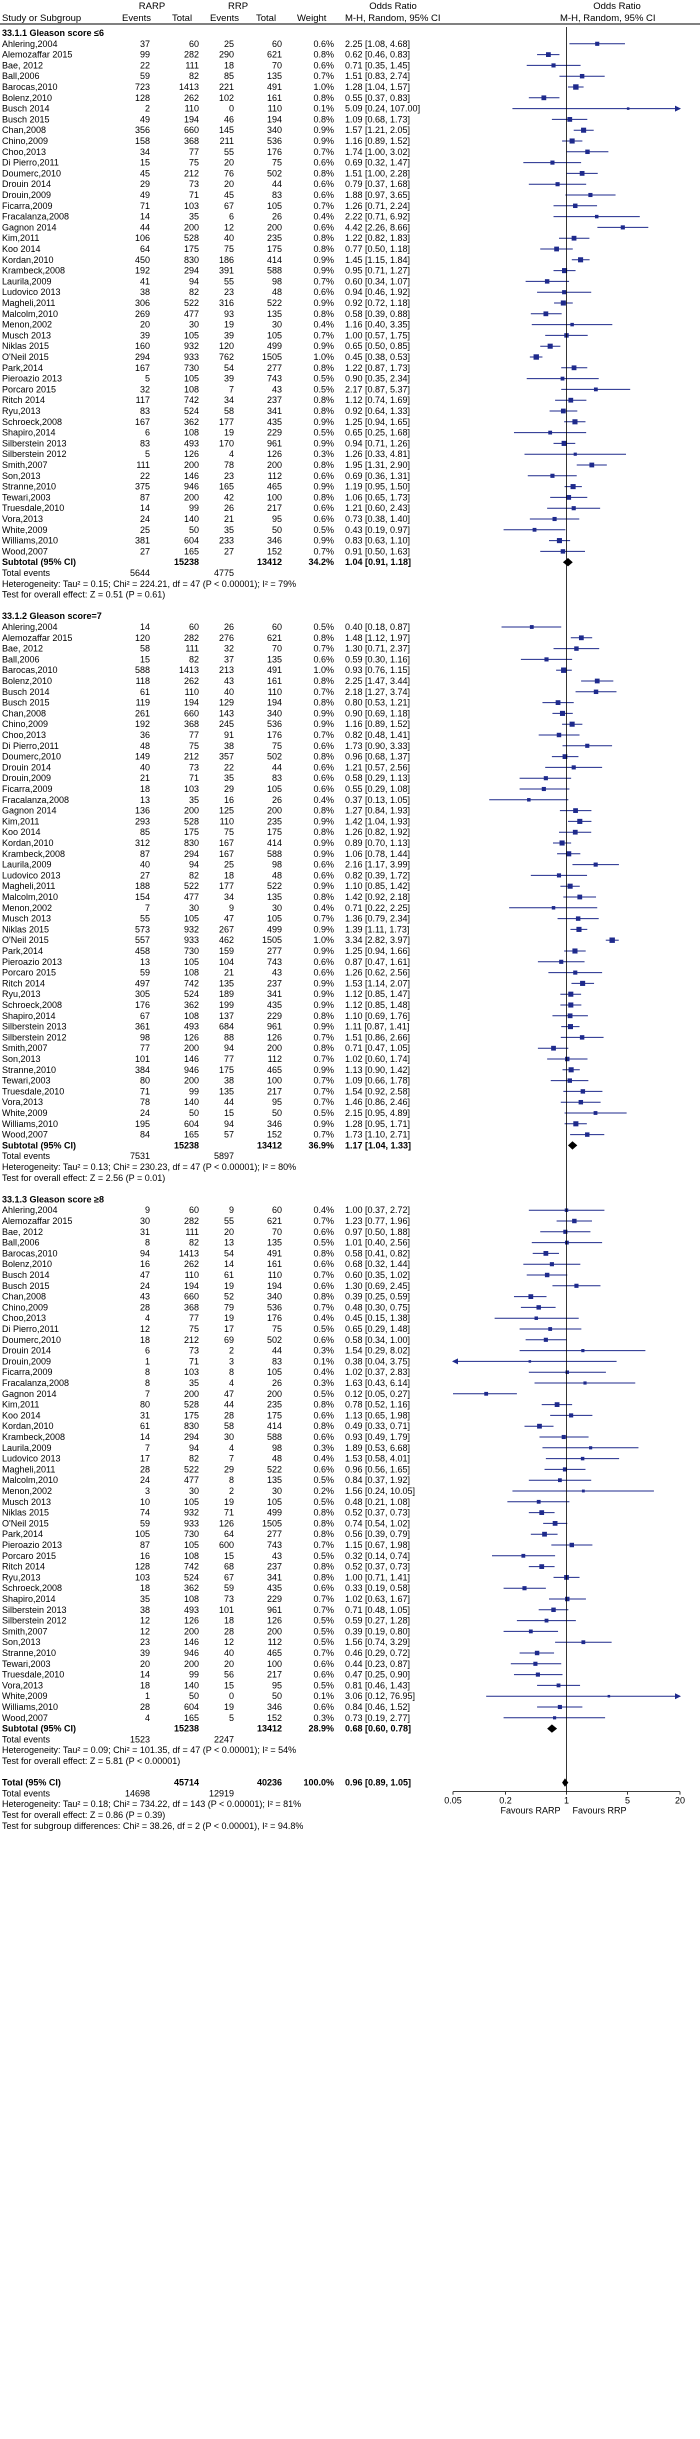 The width and height of the screenshot is (700, 2439). What do you see at coordinates (194, 1318) in the screenshot?
I see `total-rarp: 77` at bounding box center [194, 1318].